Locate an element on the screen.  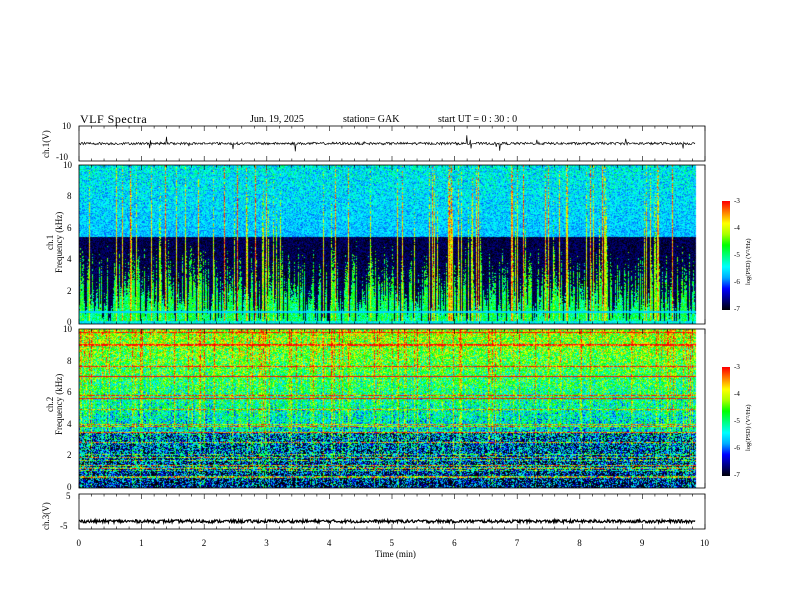
x-tick-label: 0 is located at coordinates (79, 543).